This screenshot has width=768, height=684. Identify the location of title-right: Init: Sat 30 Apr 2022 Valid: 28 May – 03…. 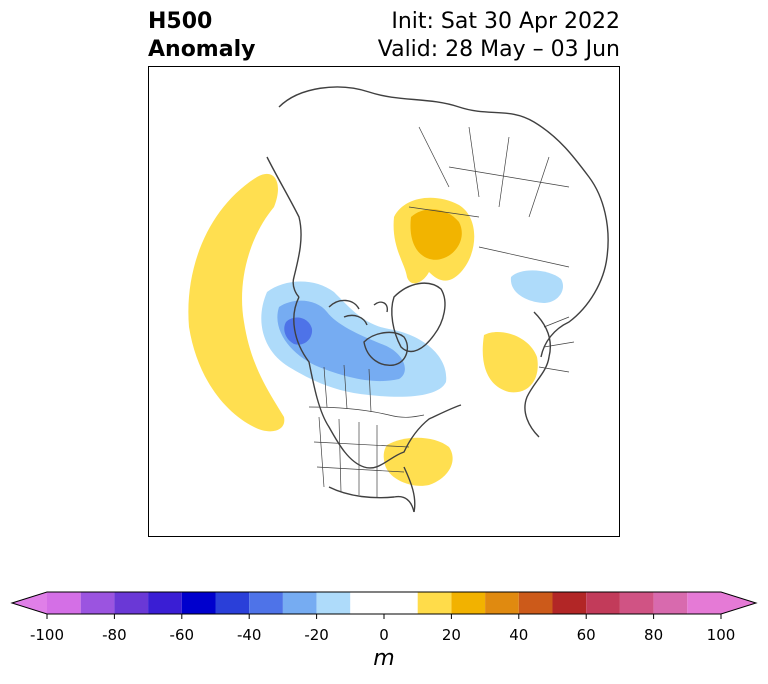
(499, 36).